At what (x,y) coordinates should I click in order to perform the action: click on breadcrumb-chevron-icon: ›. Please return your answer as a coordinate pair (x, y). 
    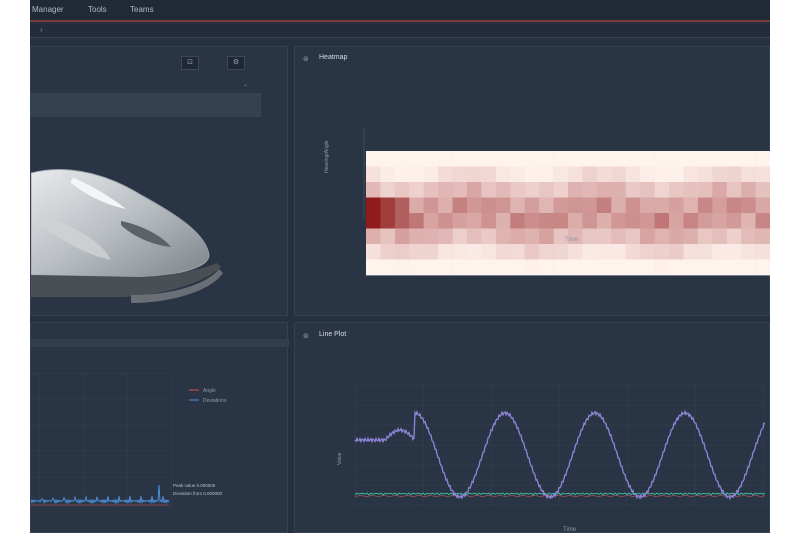
    Looking at the image, I should click on (41, 29).